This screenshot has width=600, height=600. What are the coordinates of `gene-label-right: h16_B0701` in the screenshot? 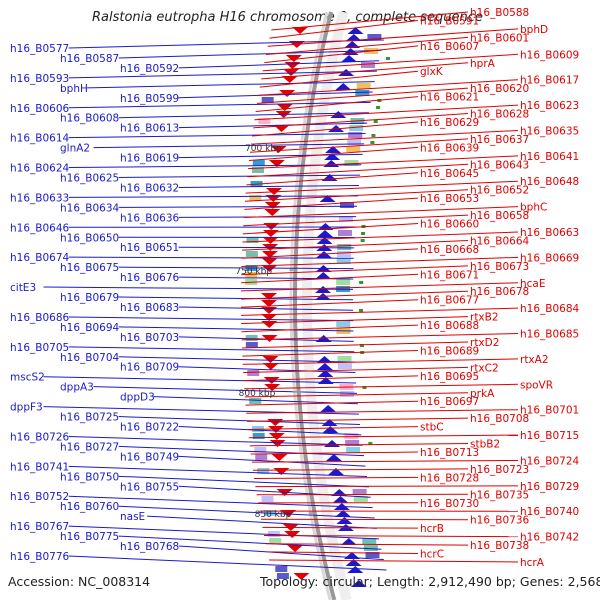 It's located at (549, 411).